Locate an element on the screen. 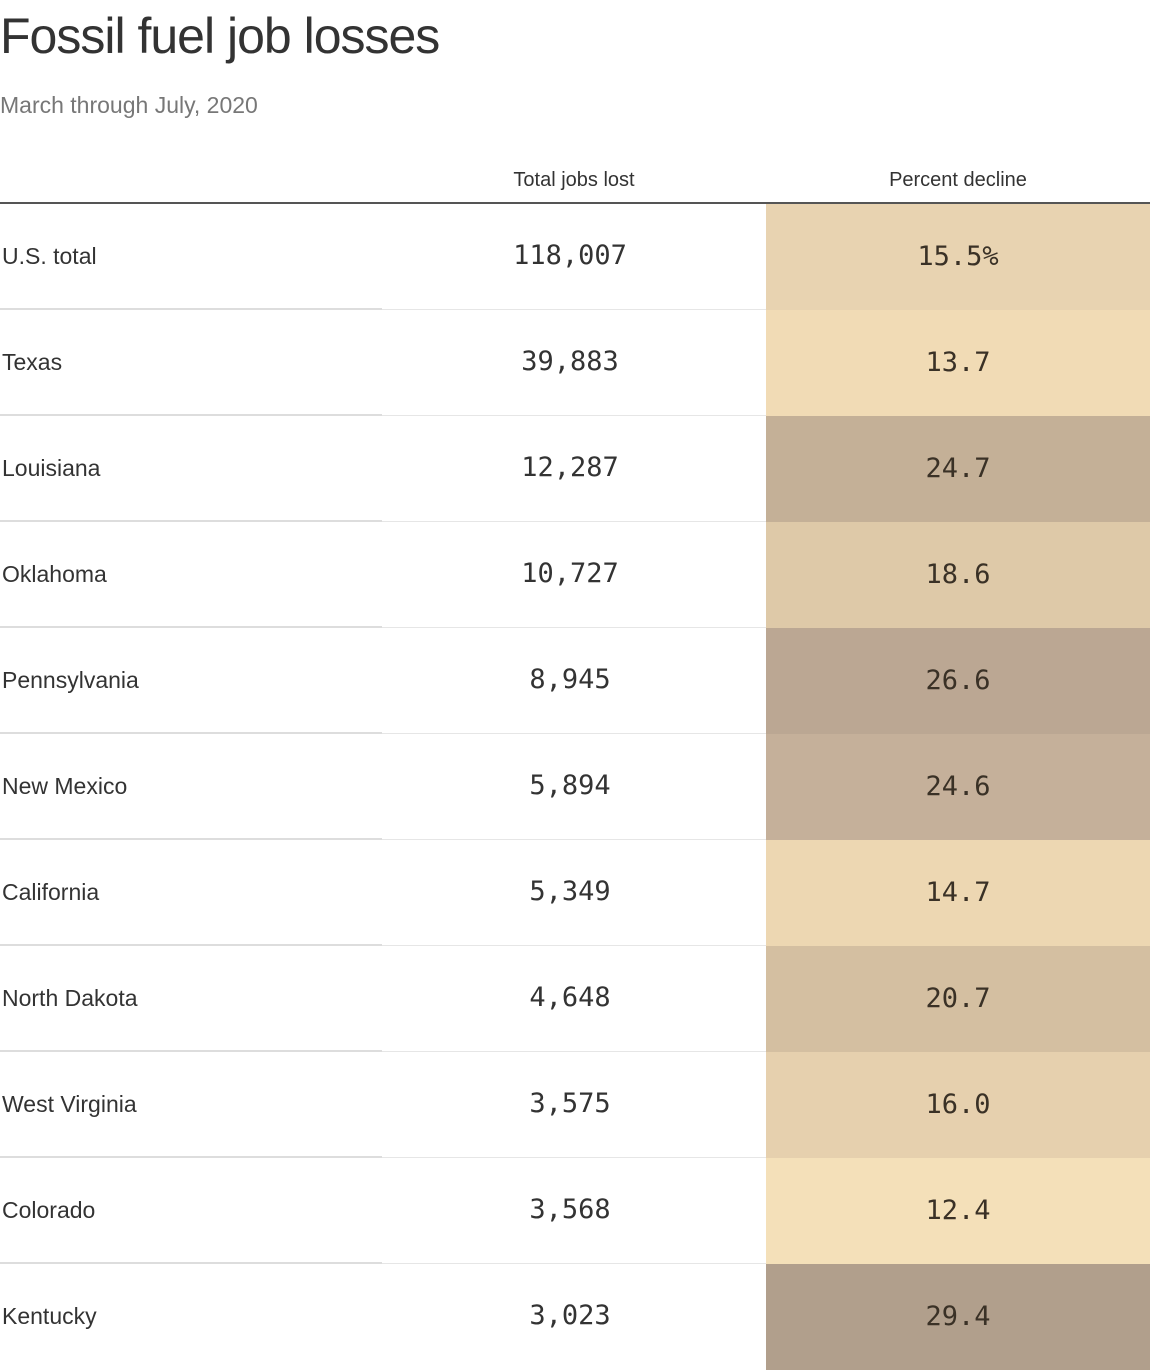 This screenshot has width=1154, height=1372. table-row: U.S. total 118,007 15.5% is located at coordinates (575, 257).